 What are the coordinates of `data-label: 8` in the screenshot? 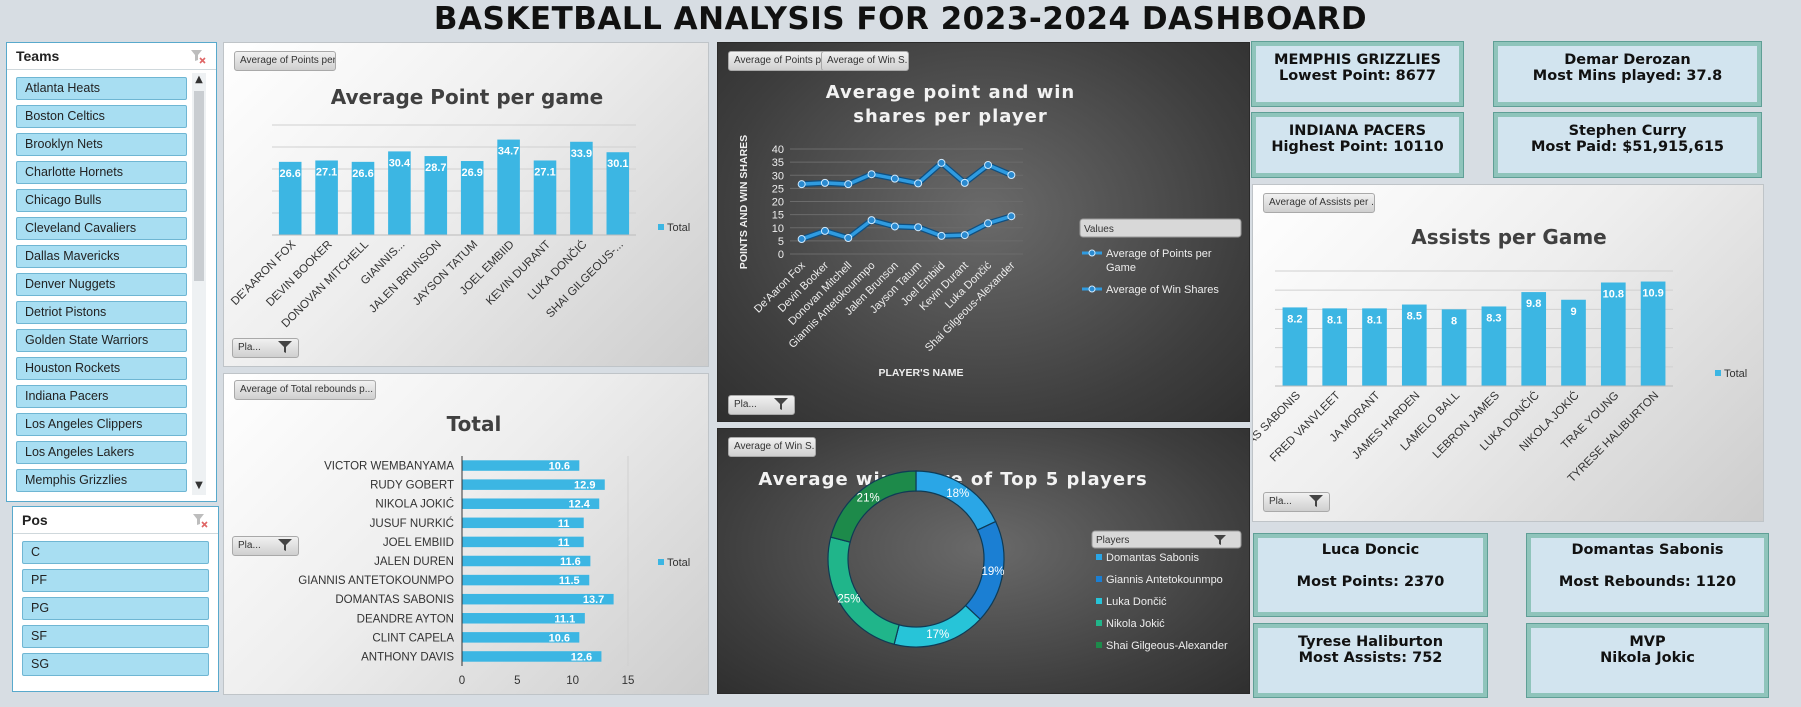 It's located at (1454, 321).